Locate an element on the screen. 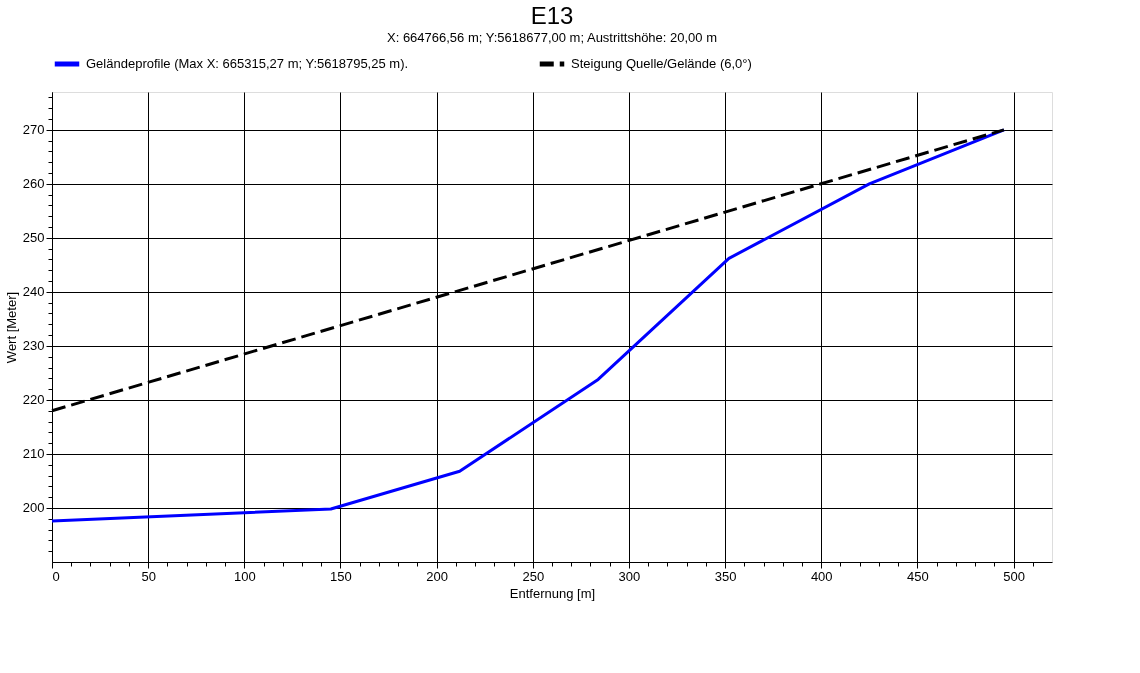 The height and width of the screenshot is (673, 1140). y-tick-label: 230 is located at coordinates (33, 346).